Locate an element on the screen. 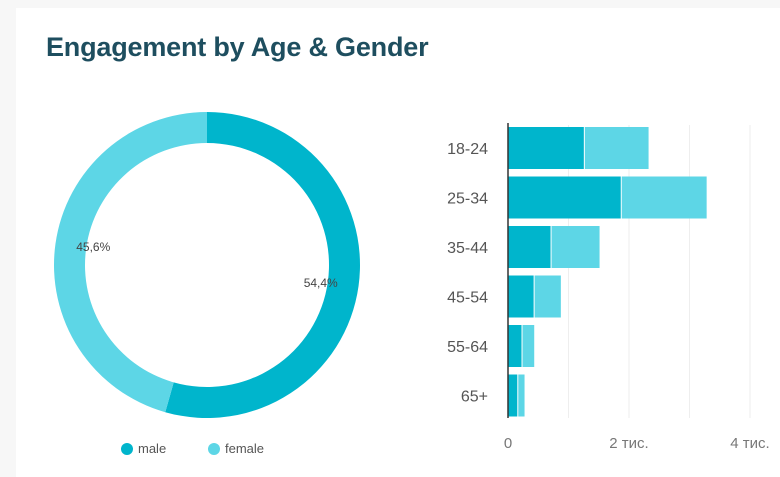  chart-title: Engagement by Age & Gender is located at coordinates (237, 47).